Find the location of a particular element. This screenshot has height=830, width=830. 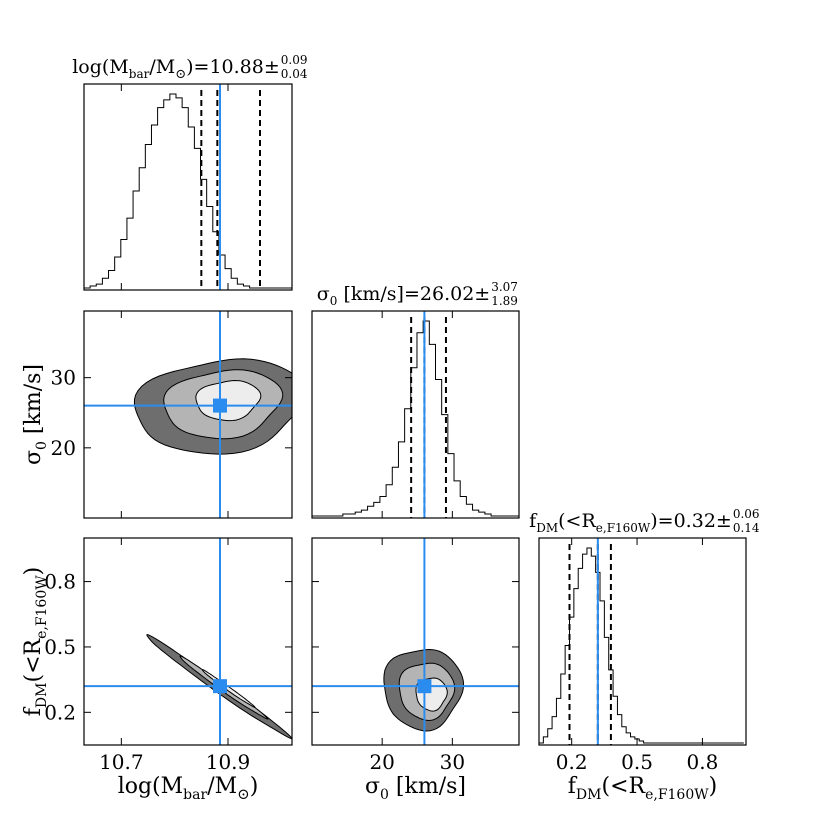

x-tick-label: 0.2 is located at coordinates (572, 762).